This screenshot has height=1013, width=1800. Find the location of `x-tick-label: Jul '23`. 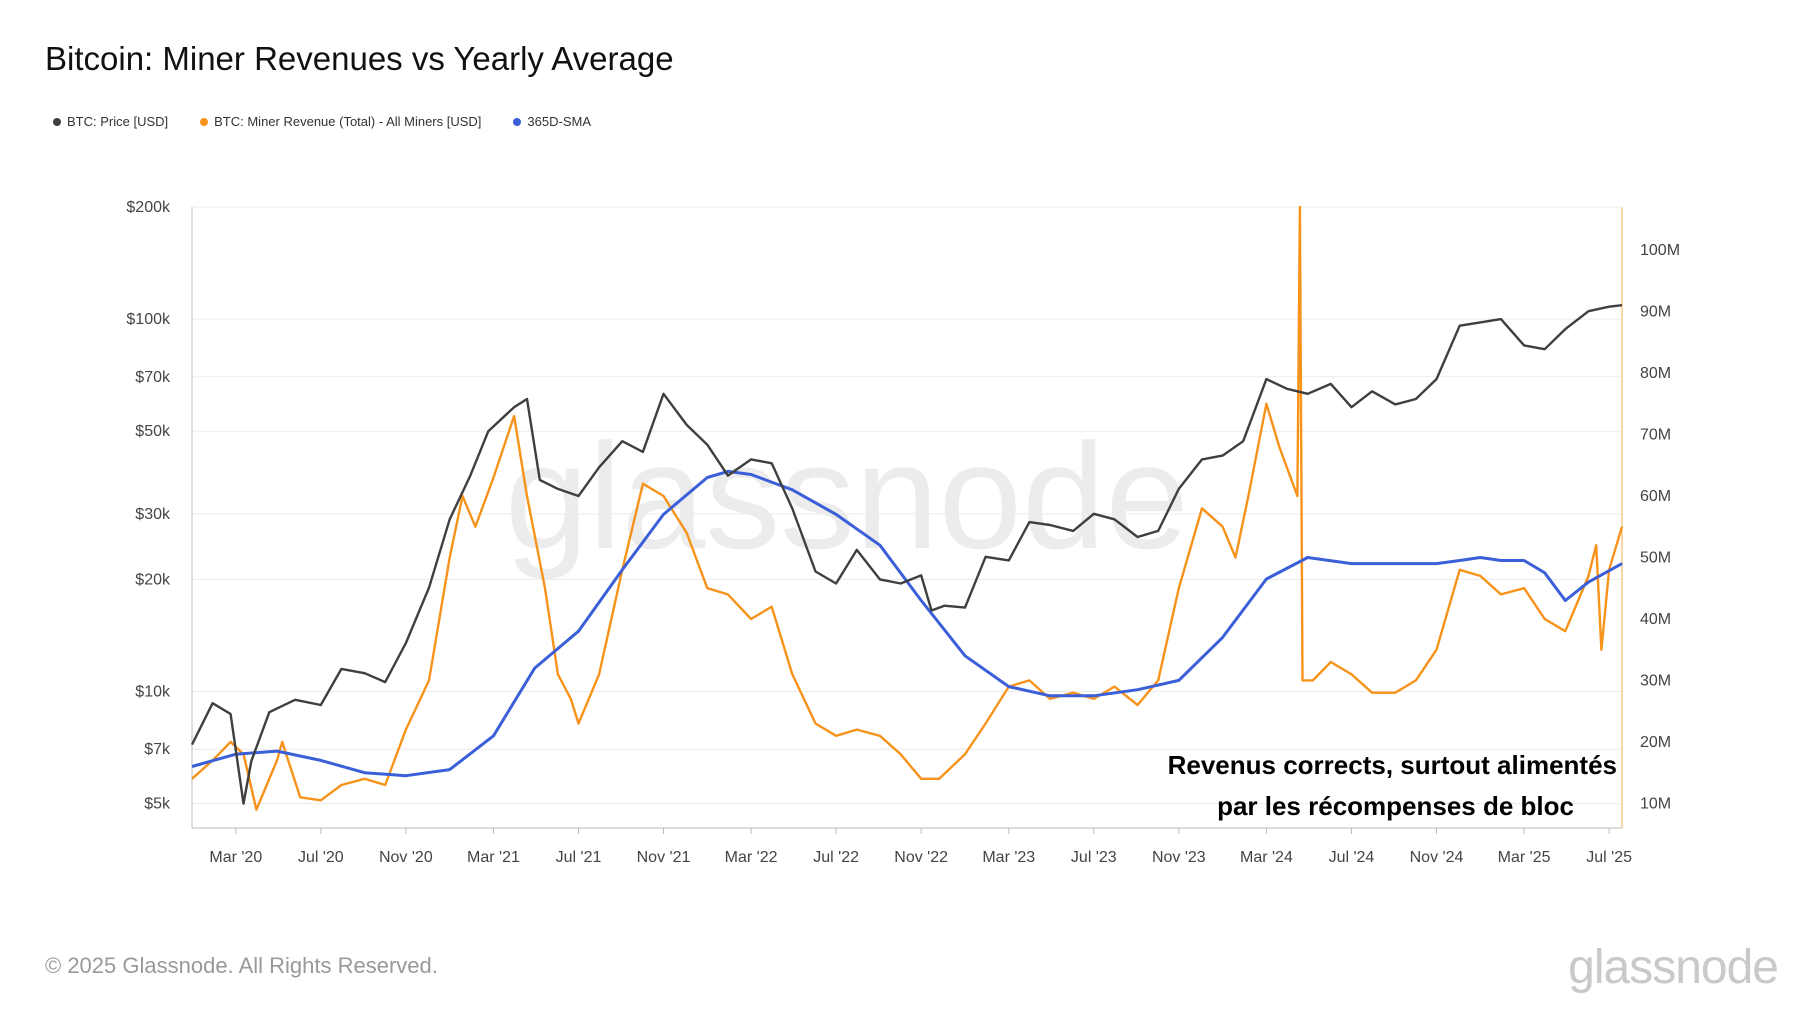

x-tick-label: Jul '23 is located at coordinates (1094, 857).